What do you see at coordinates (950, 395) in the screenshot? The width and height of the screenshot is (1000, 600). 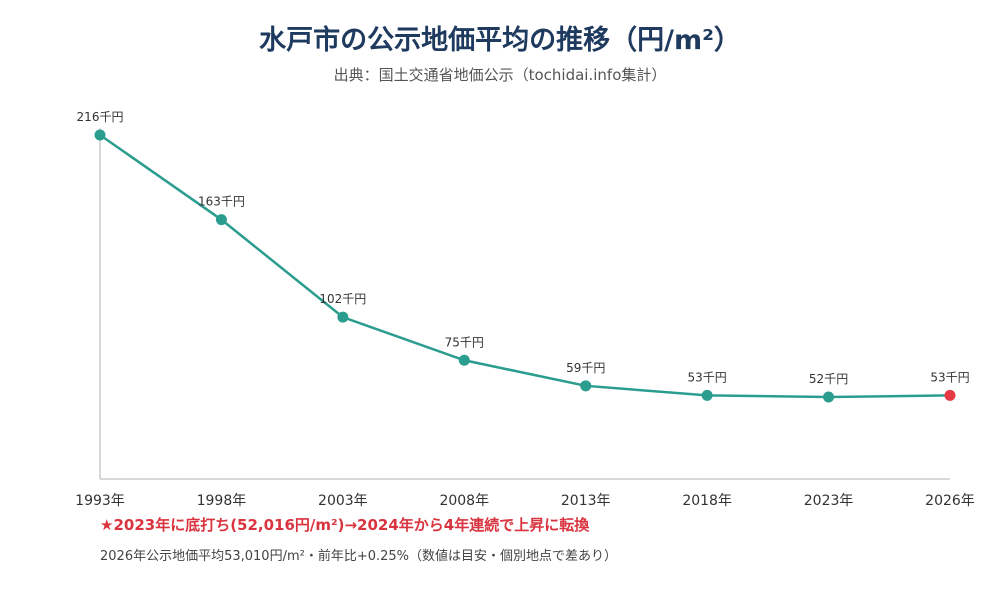 I see `data-point-highlight` at bounding box center [950, 395].